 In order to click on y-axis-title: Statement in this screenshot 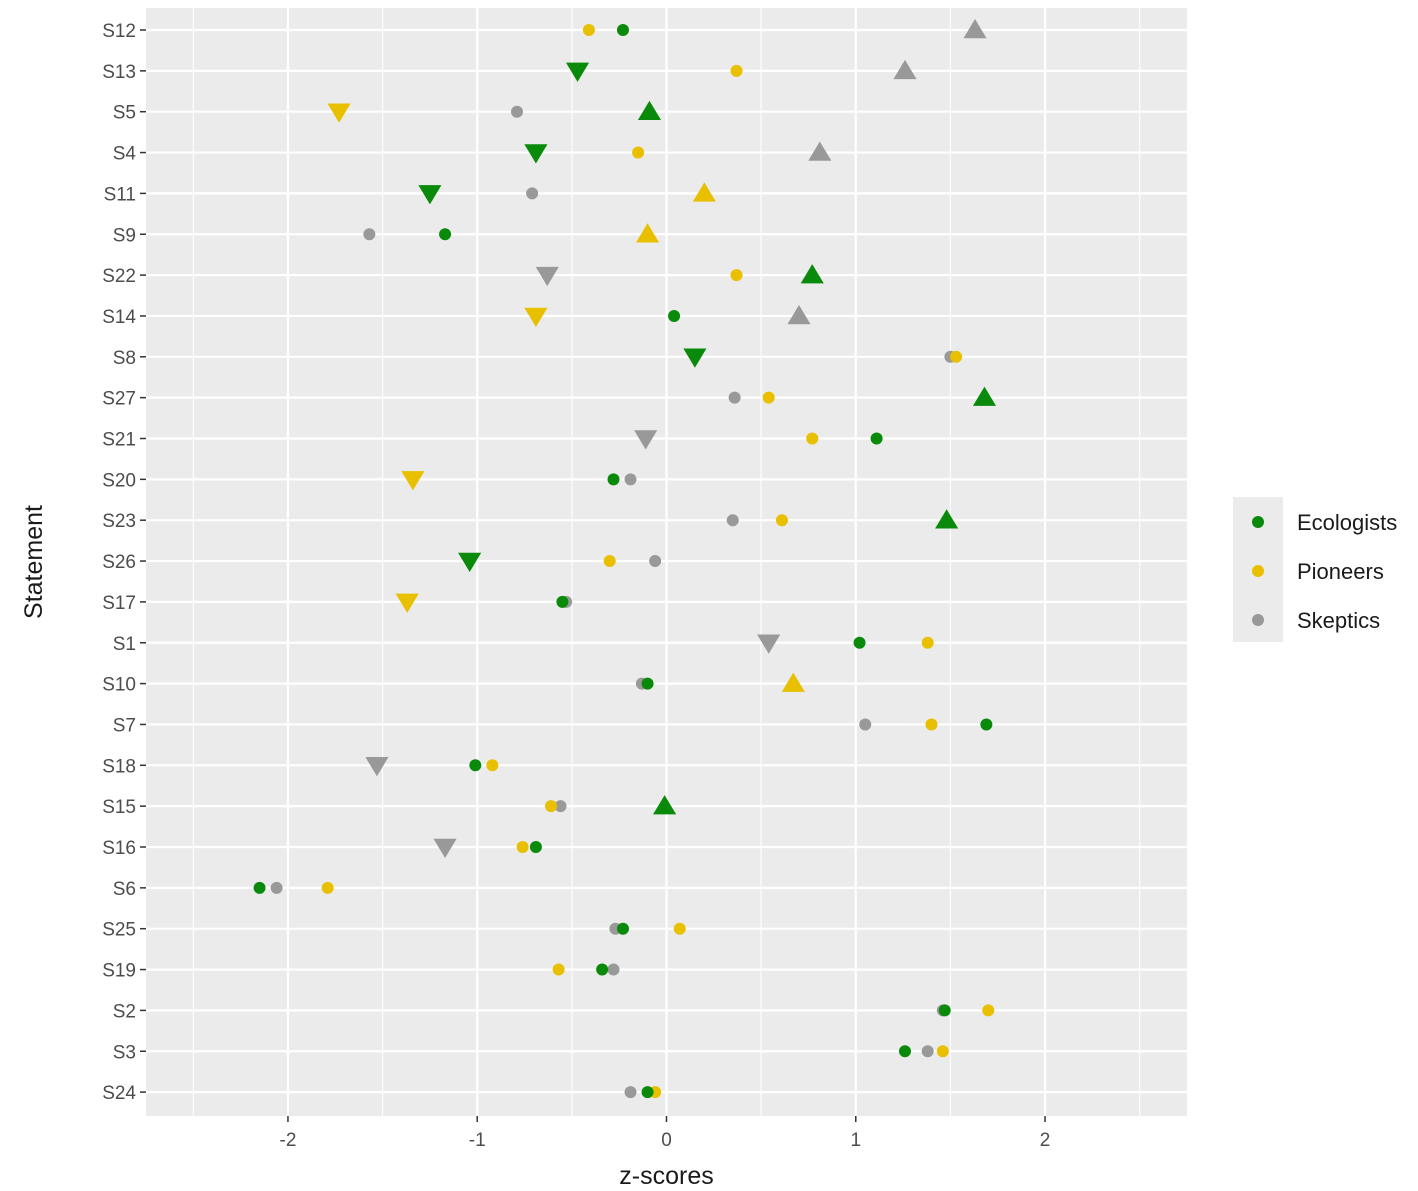, I will do `click(34, 562)`.